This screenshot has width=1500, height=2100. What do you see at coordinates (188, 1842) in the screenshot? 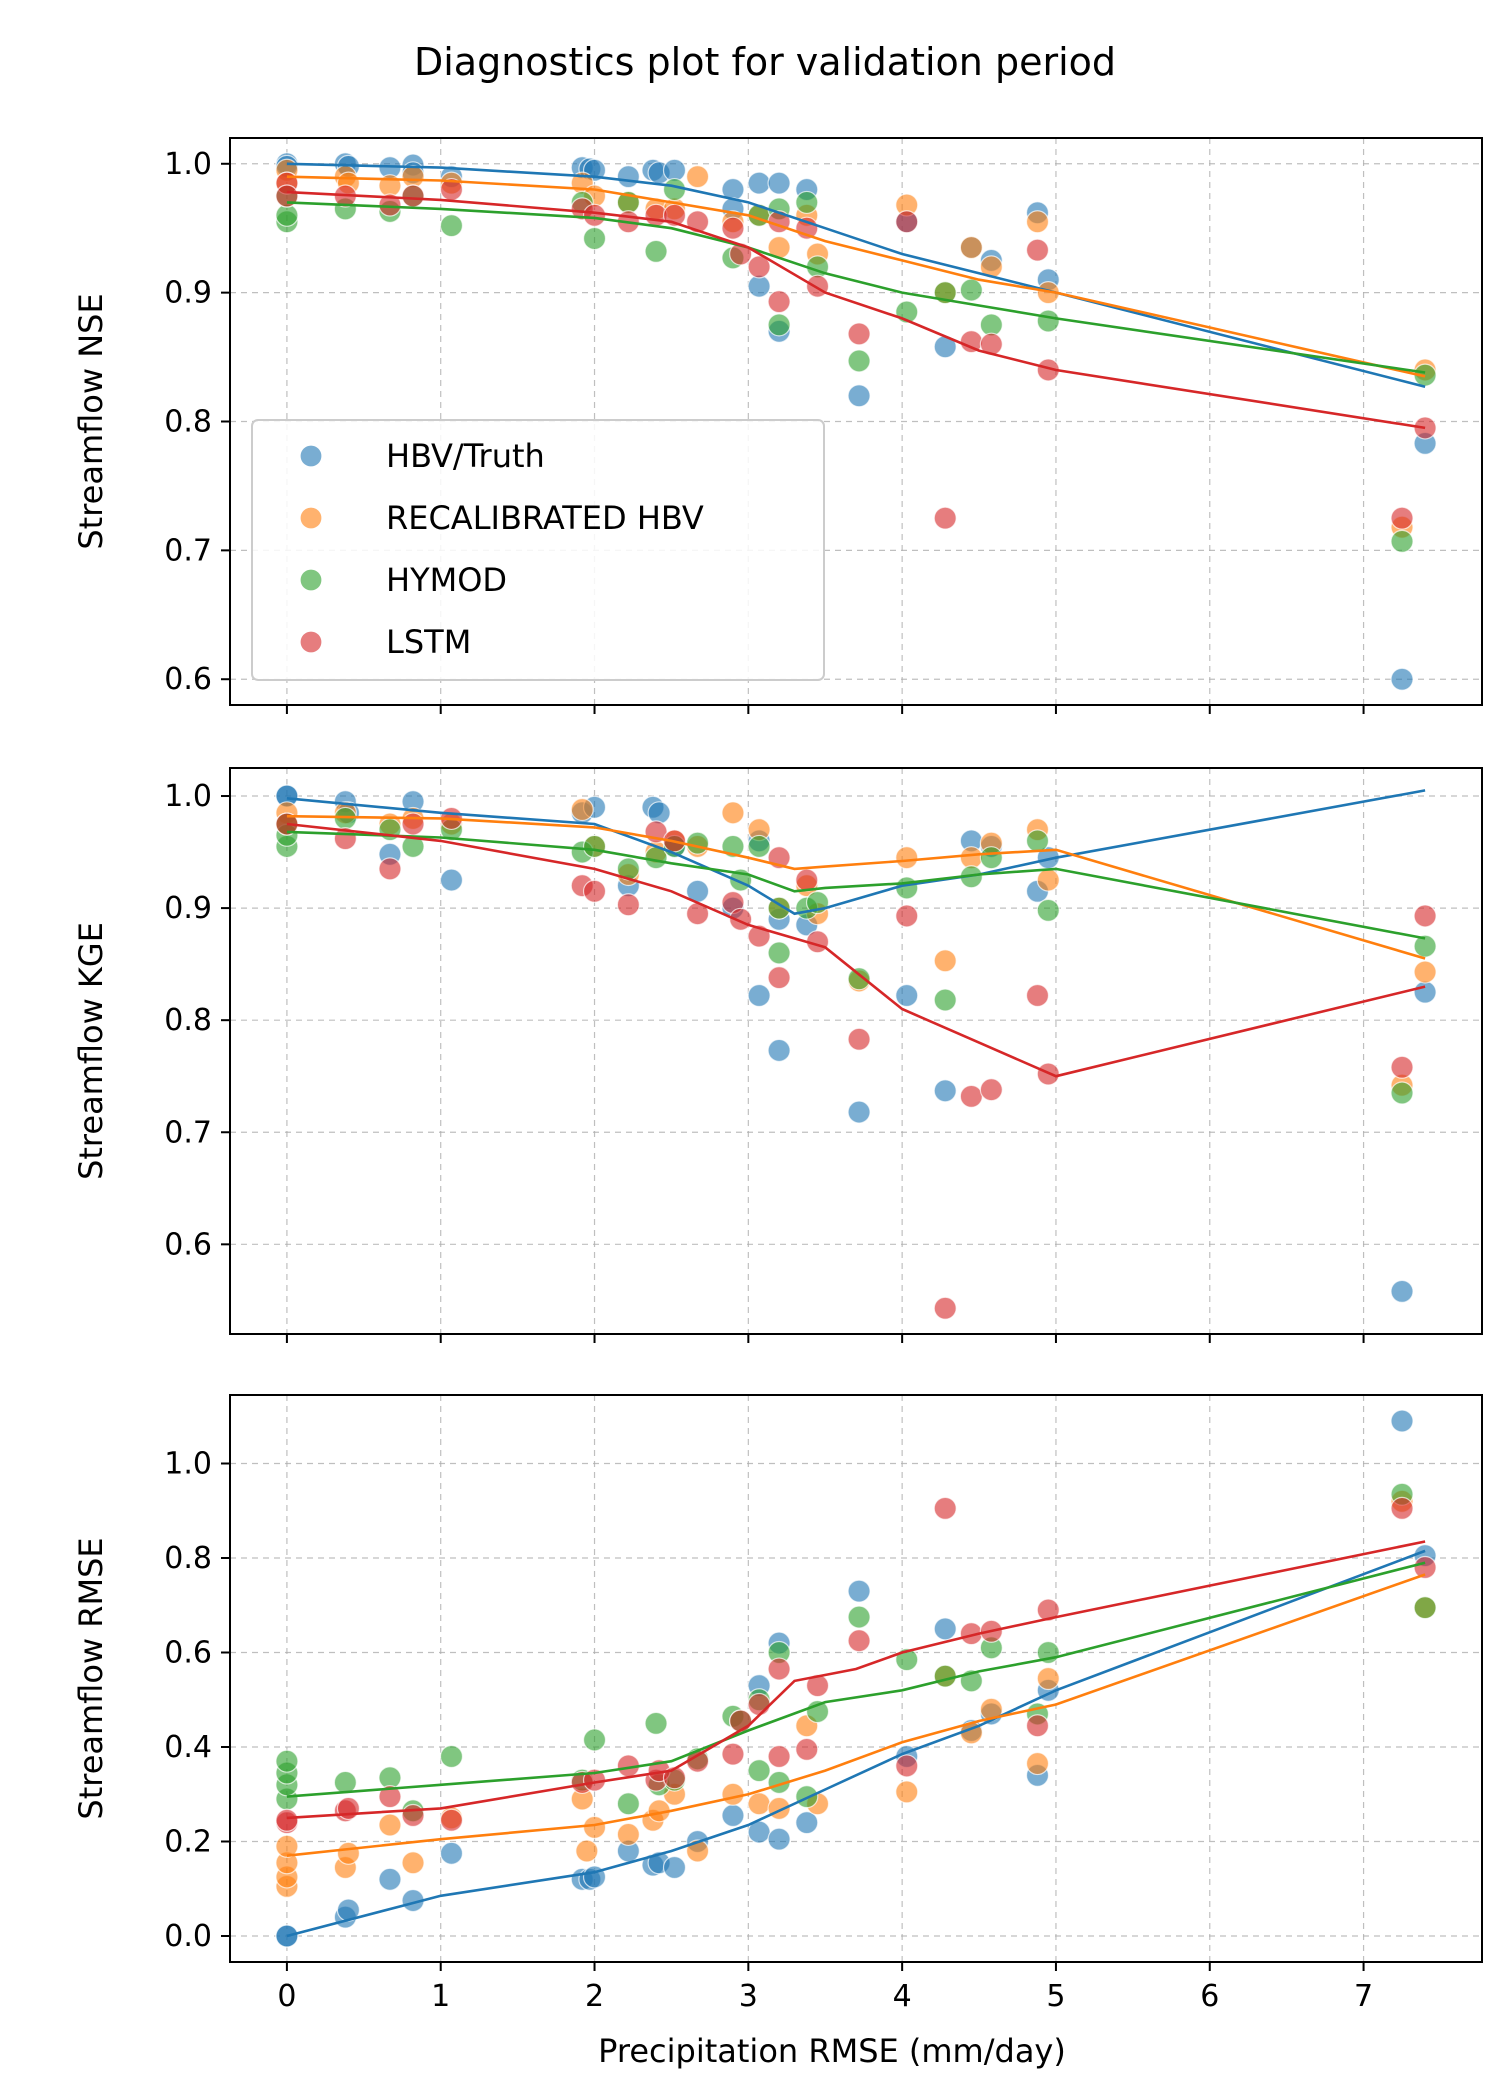
I see `rmse-y-tick-label: 0.2` at bounding box center [188, 1842].